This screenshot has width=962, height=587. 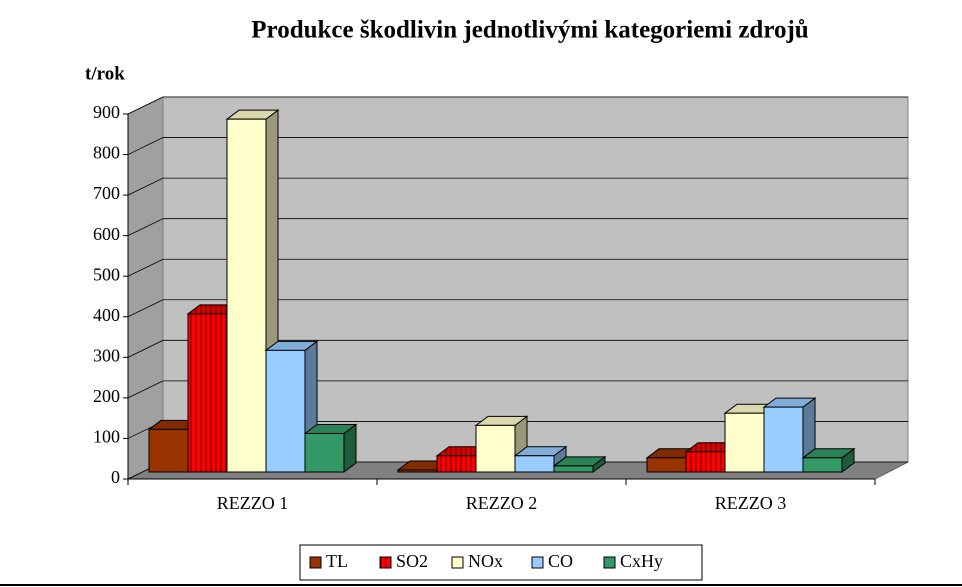 I want to click on x-tick-label: REZZO 2, so click(x=502, y=503).